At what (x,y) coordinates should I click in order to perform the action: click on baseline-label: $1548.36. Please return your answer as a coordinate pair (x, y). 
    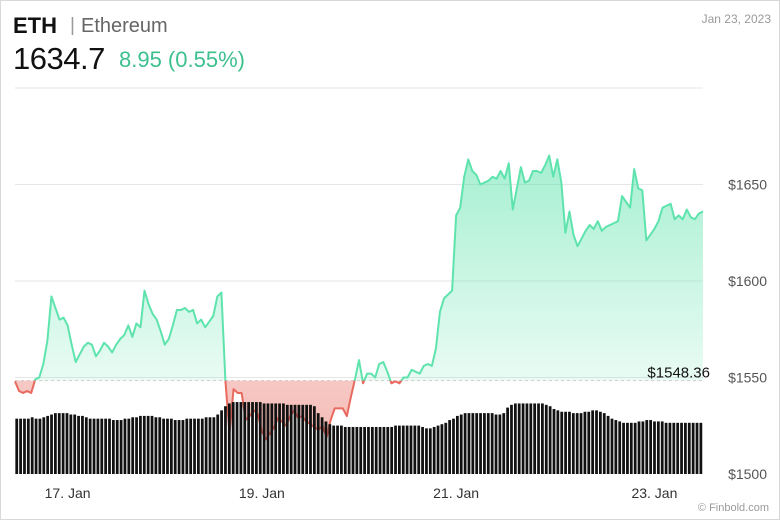
    Looking at the image, I should click on (678, 373).